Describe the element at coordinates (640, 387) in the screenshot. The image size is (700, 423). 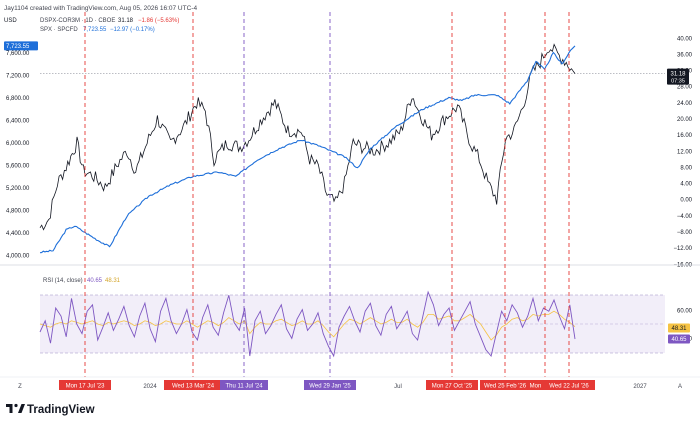
I see `time-axis-tick-label: 2027` at that location.